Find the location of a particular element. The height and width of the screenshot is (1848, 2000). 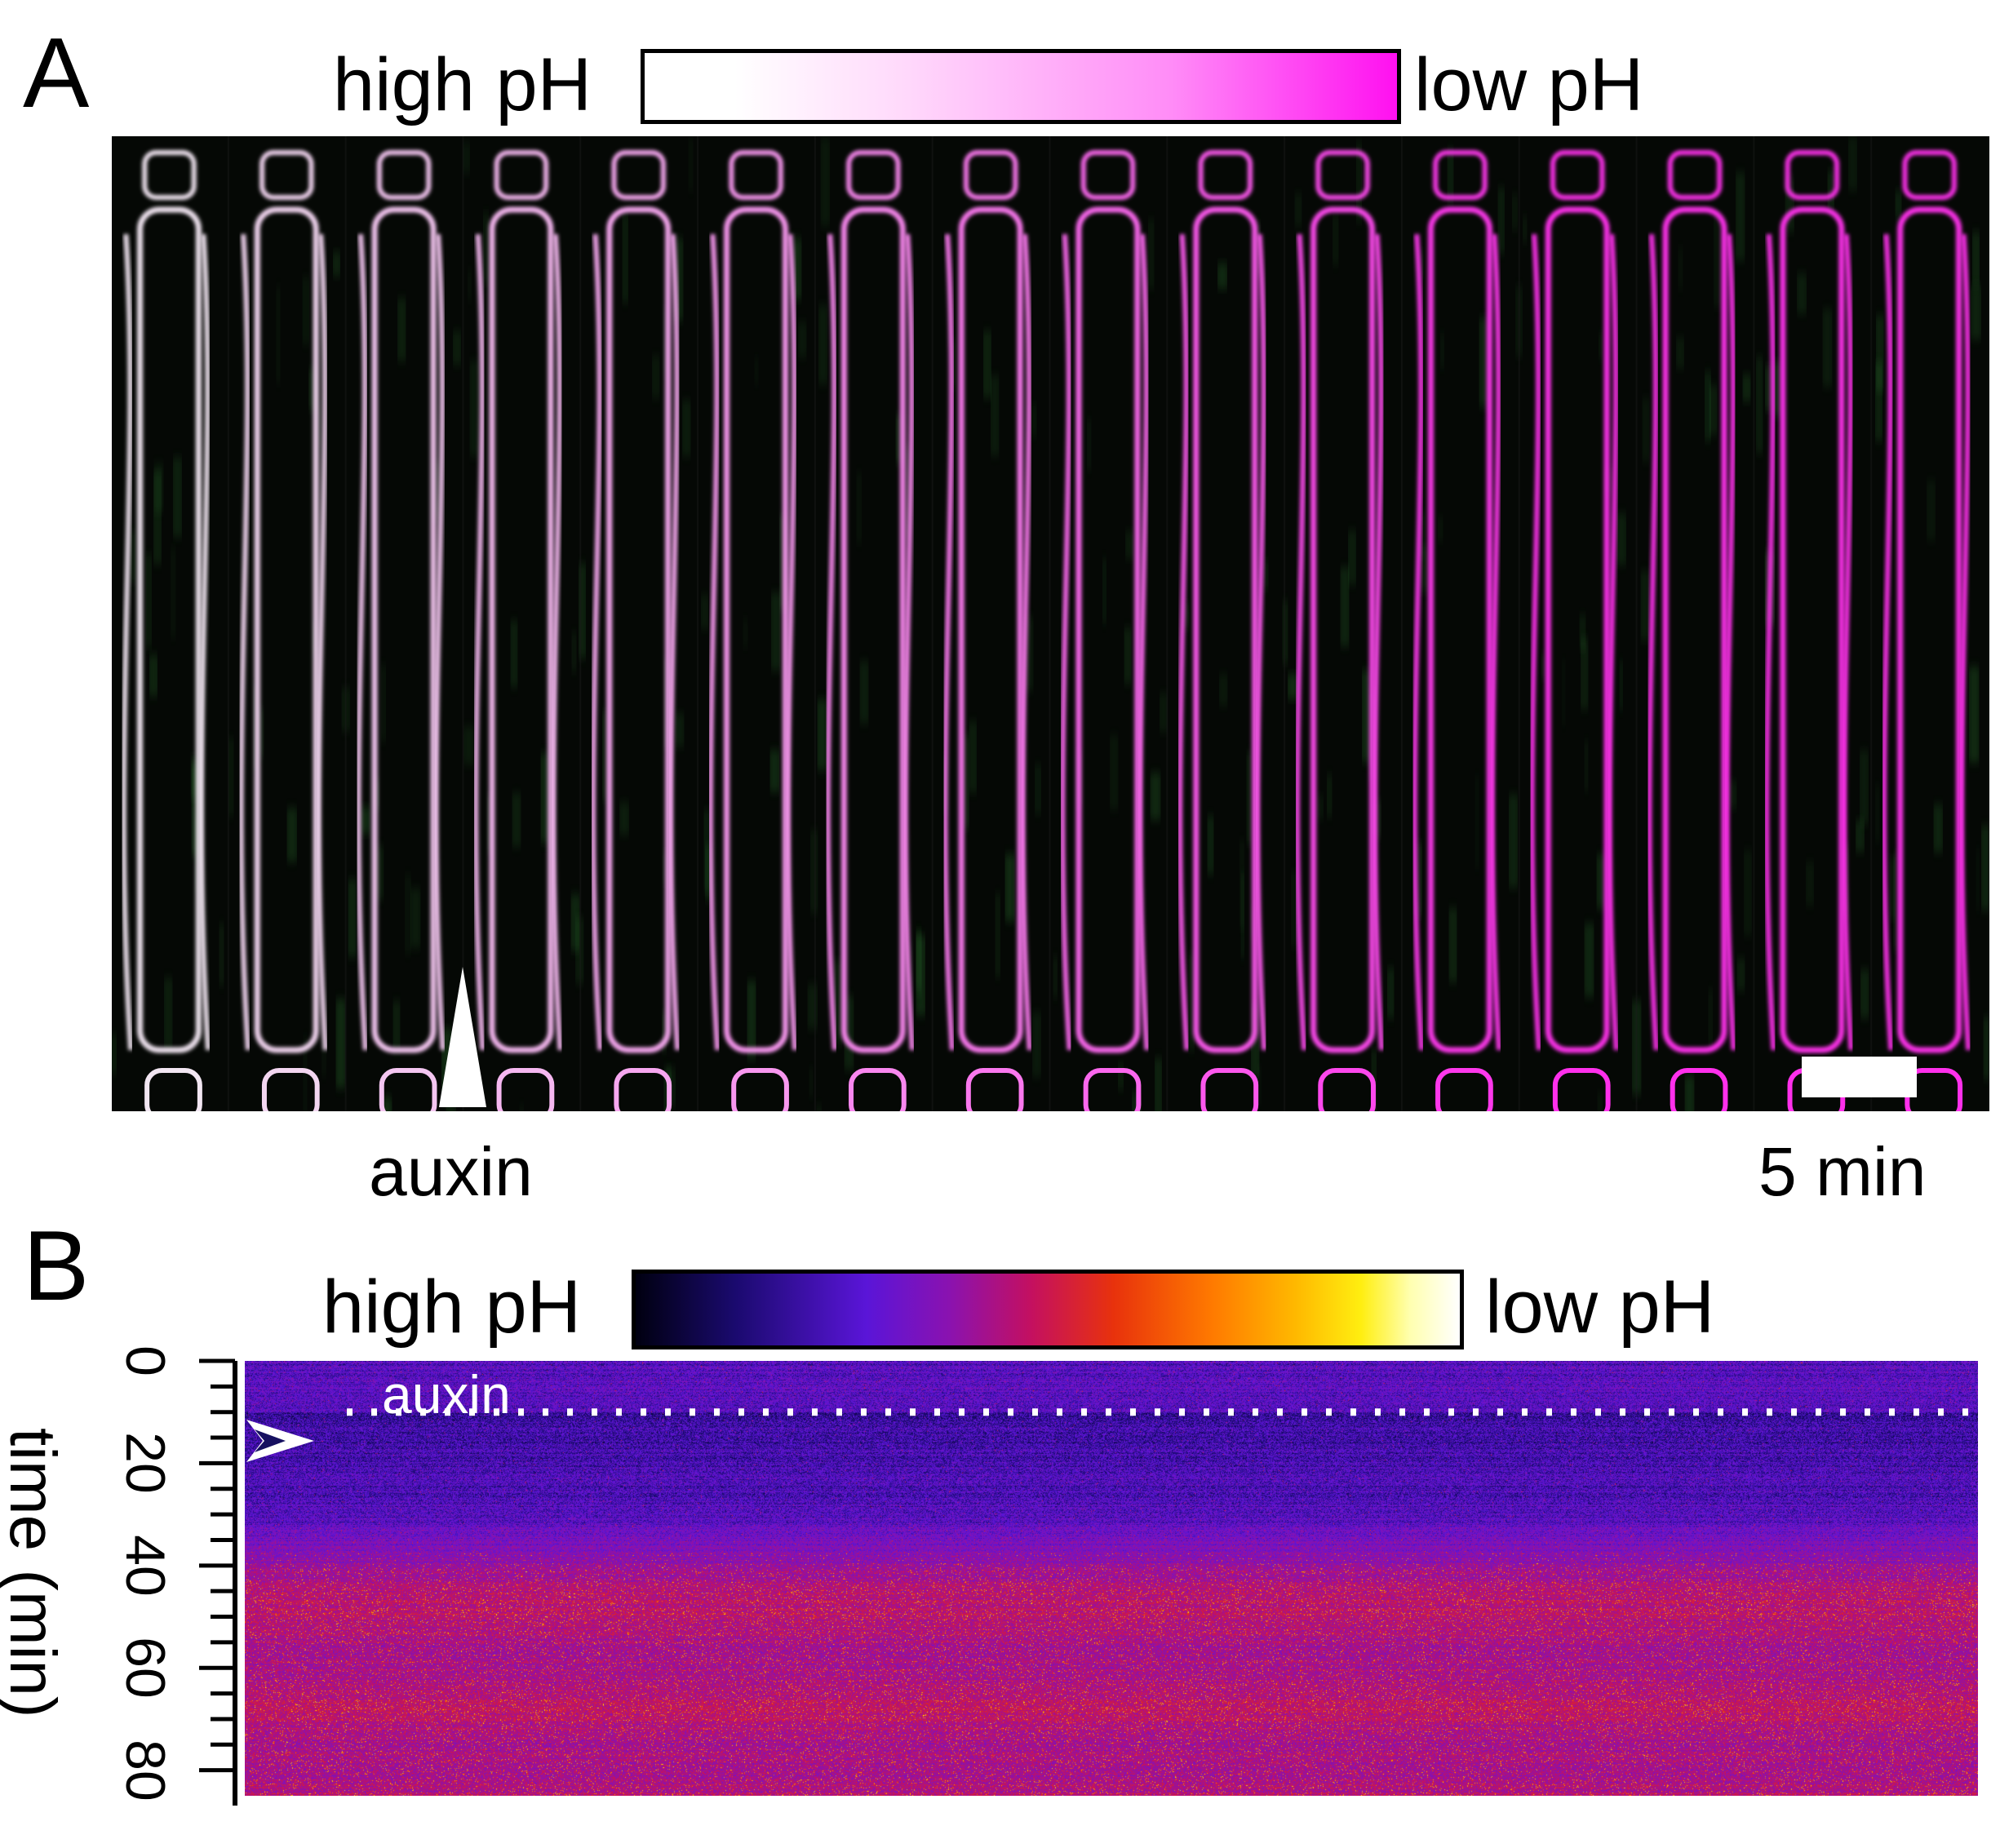

panel-a-colorbar is located at coordinates (1021, 86).